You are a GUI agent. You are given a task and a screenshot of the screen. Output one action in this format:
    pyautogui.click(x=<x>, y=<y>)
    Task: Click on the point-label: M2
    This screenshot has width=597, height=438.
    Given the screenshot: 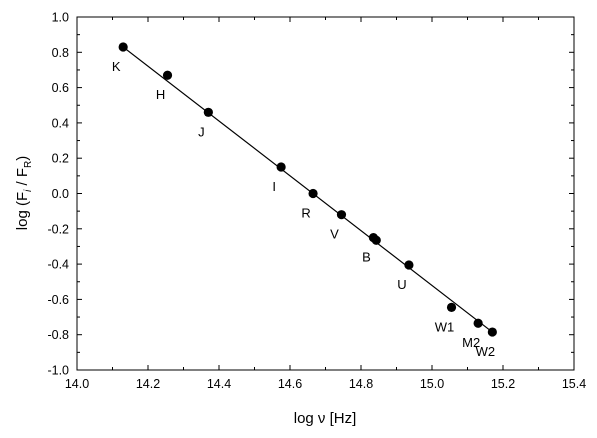 What is the action you would take?
    pyautogui.click(x=471, y=342)
    